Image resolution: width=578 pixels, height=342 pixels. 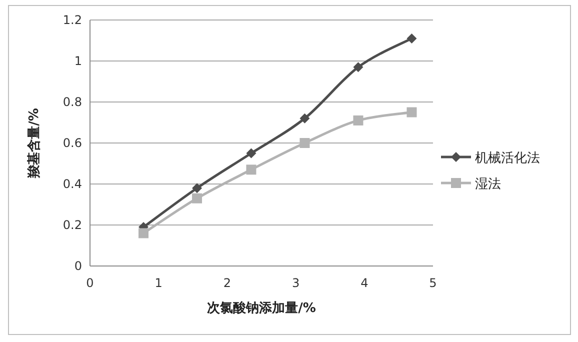 I want to click on x-tick-label: 1, so click(x=158, y=283).